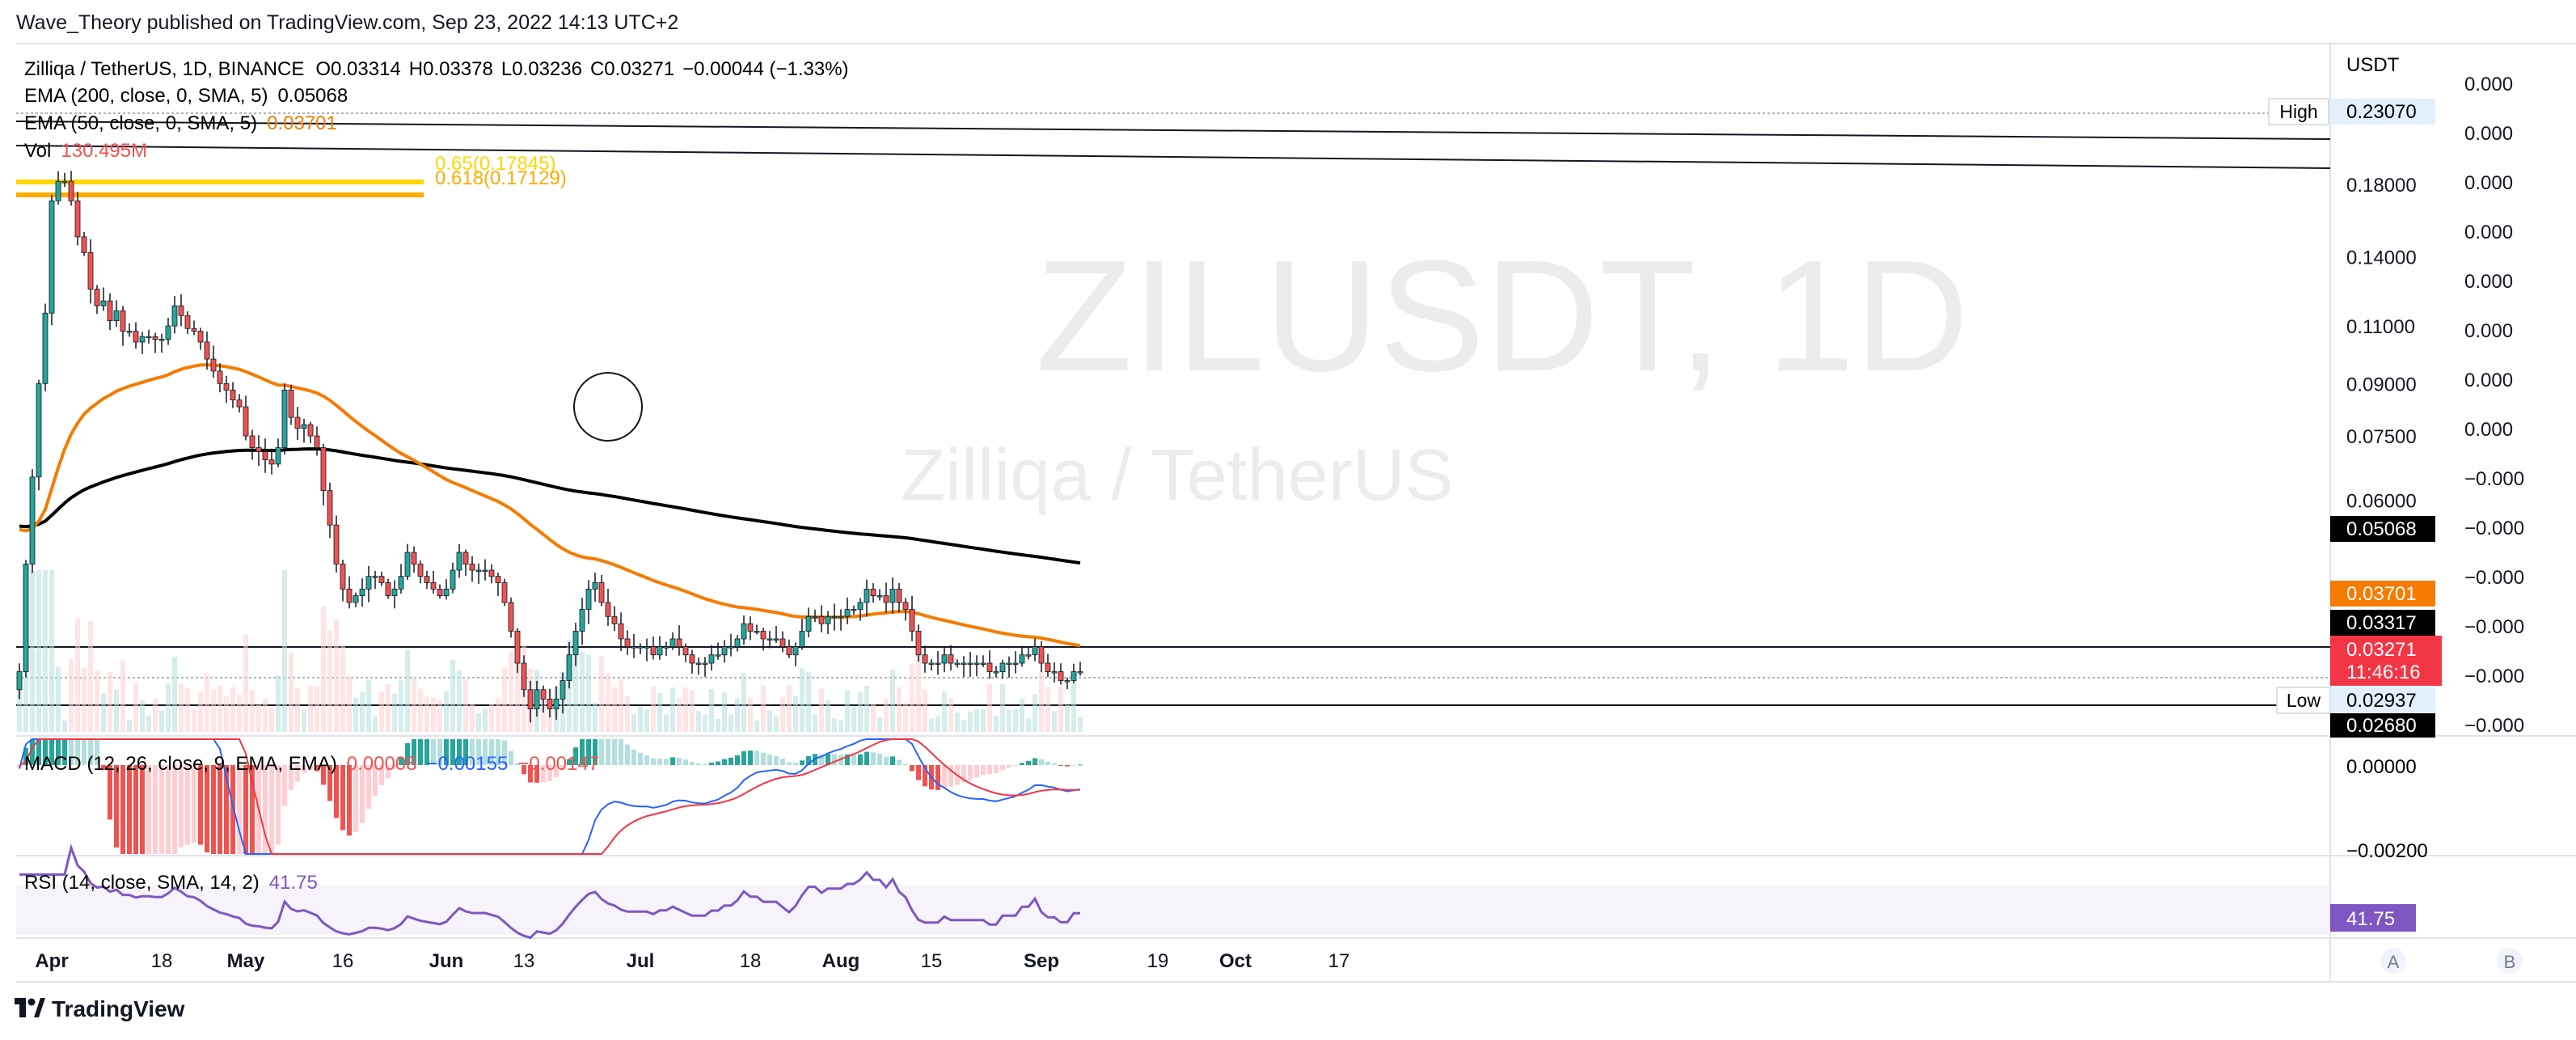 This screenshot has width=2576, height=1040. What do you see at coordinates (692, 961) in the screenshot?
I see `time-axis: Apr 18 May 16 Jun 13 Jul 18 Aug 15 Sep 19 Oct 17` at bounding box center [692, 961].